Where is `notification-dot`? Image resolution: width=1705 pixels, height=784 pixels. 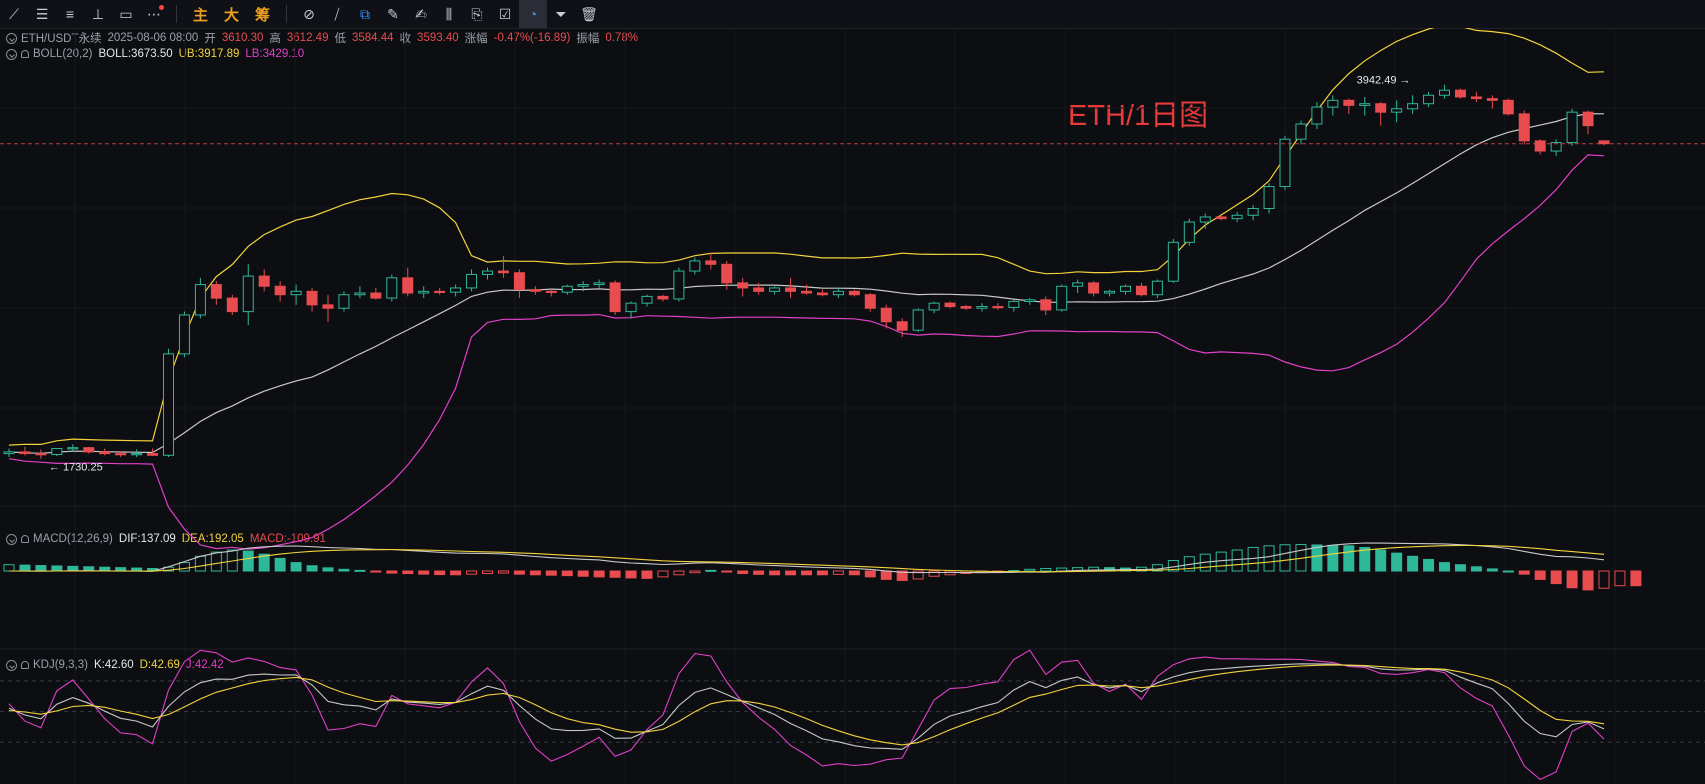 notification-dot is located at coordinates (161, 7).